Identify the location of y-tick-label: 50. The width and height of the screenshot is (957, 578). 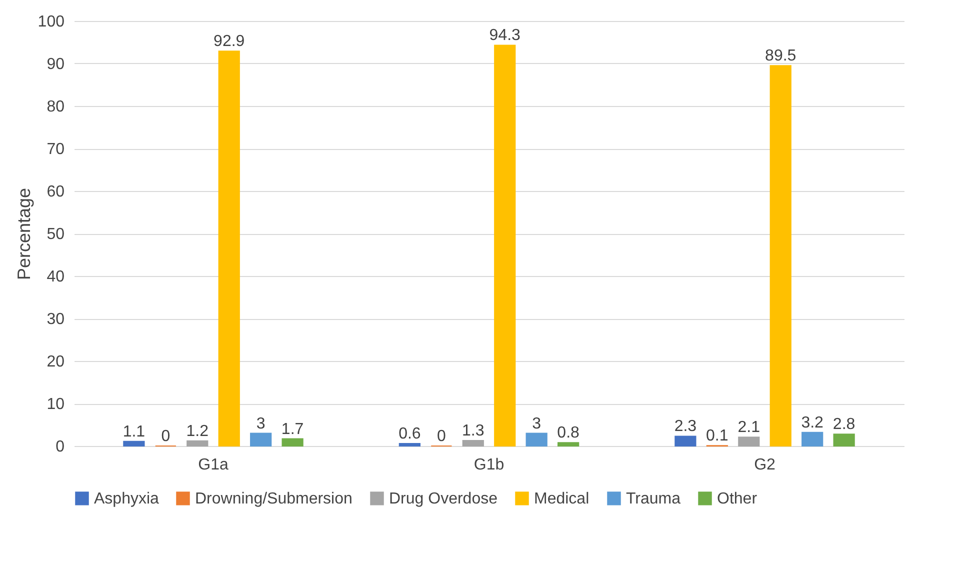
(55, 234).